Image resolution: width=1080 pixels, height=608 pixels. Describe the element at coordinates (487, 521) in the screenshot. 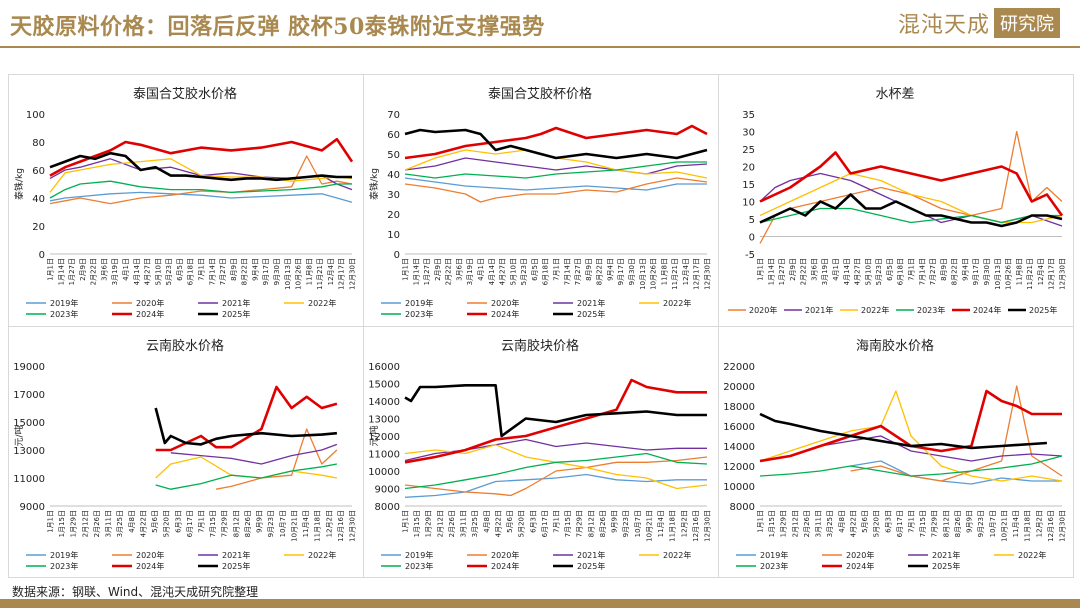

I see `x-tick-label: 4月8日` at that location.